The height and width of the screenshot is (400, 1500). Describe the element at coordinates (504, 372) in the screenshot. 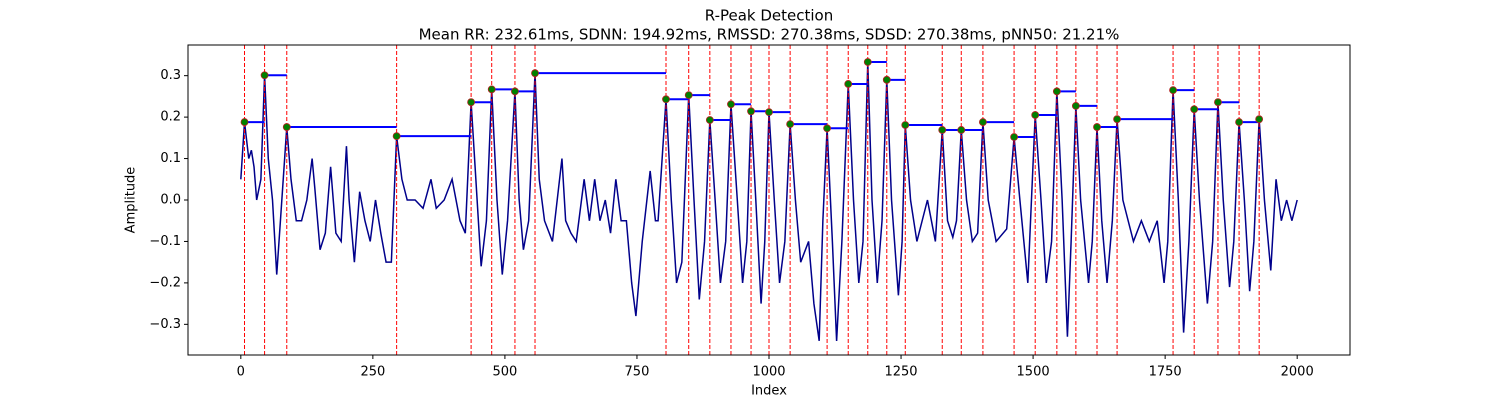

I see `x-tick-label: 500` at that location.